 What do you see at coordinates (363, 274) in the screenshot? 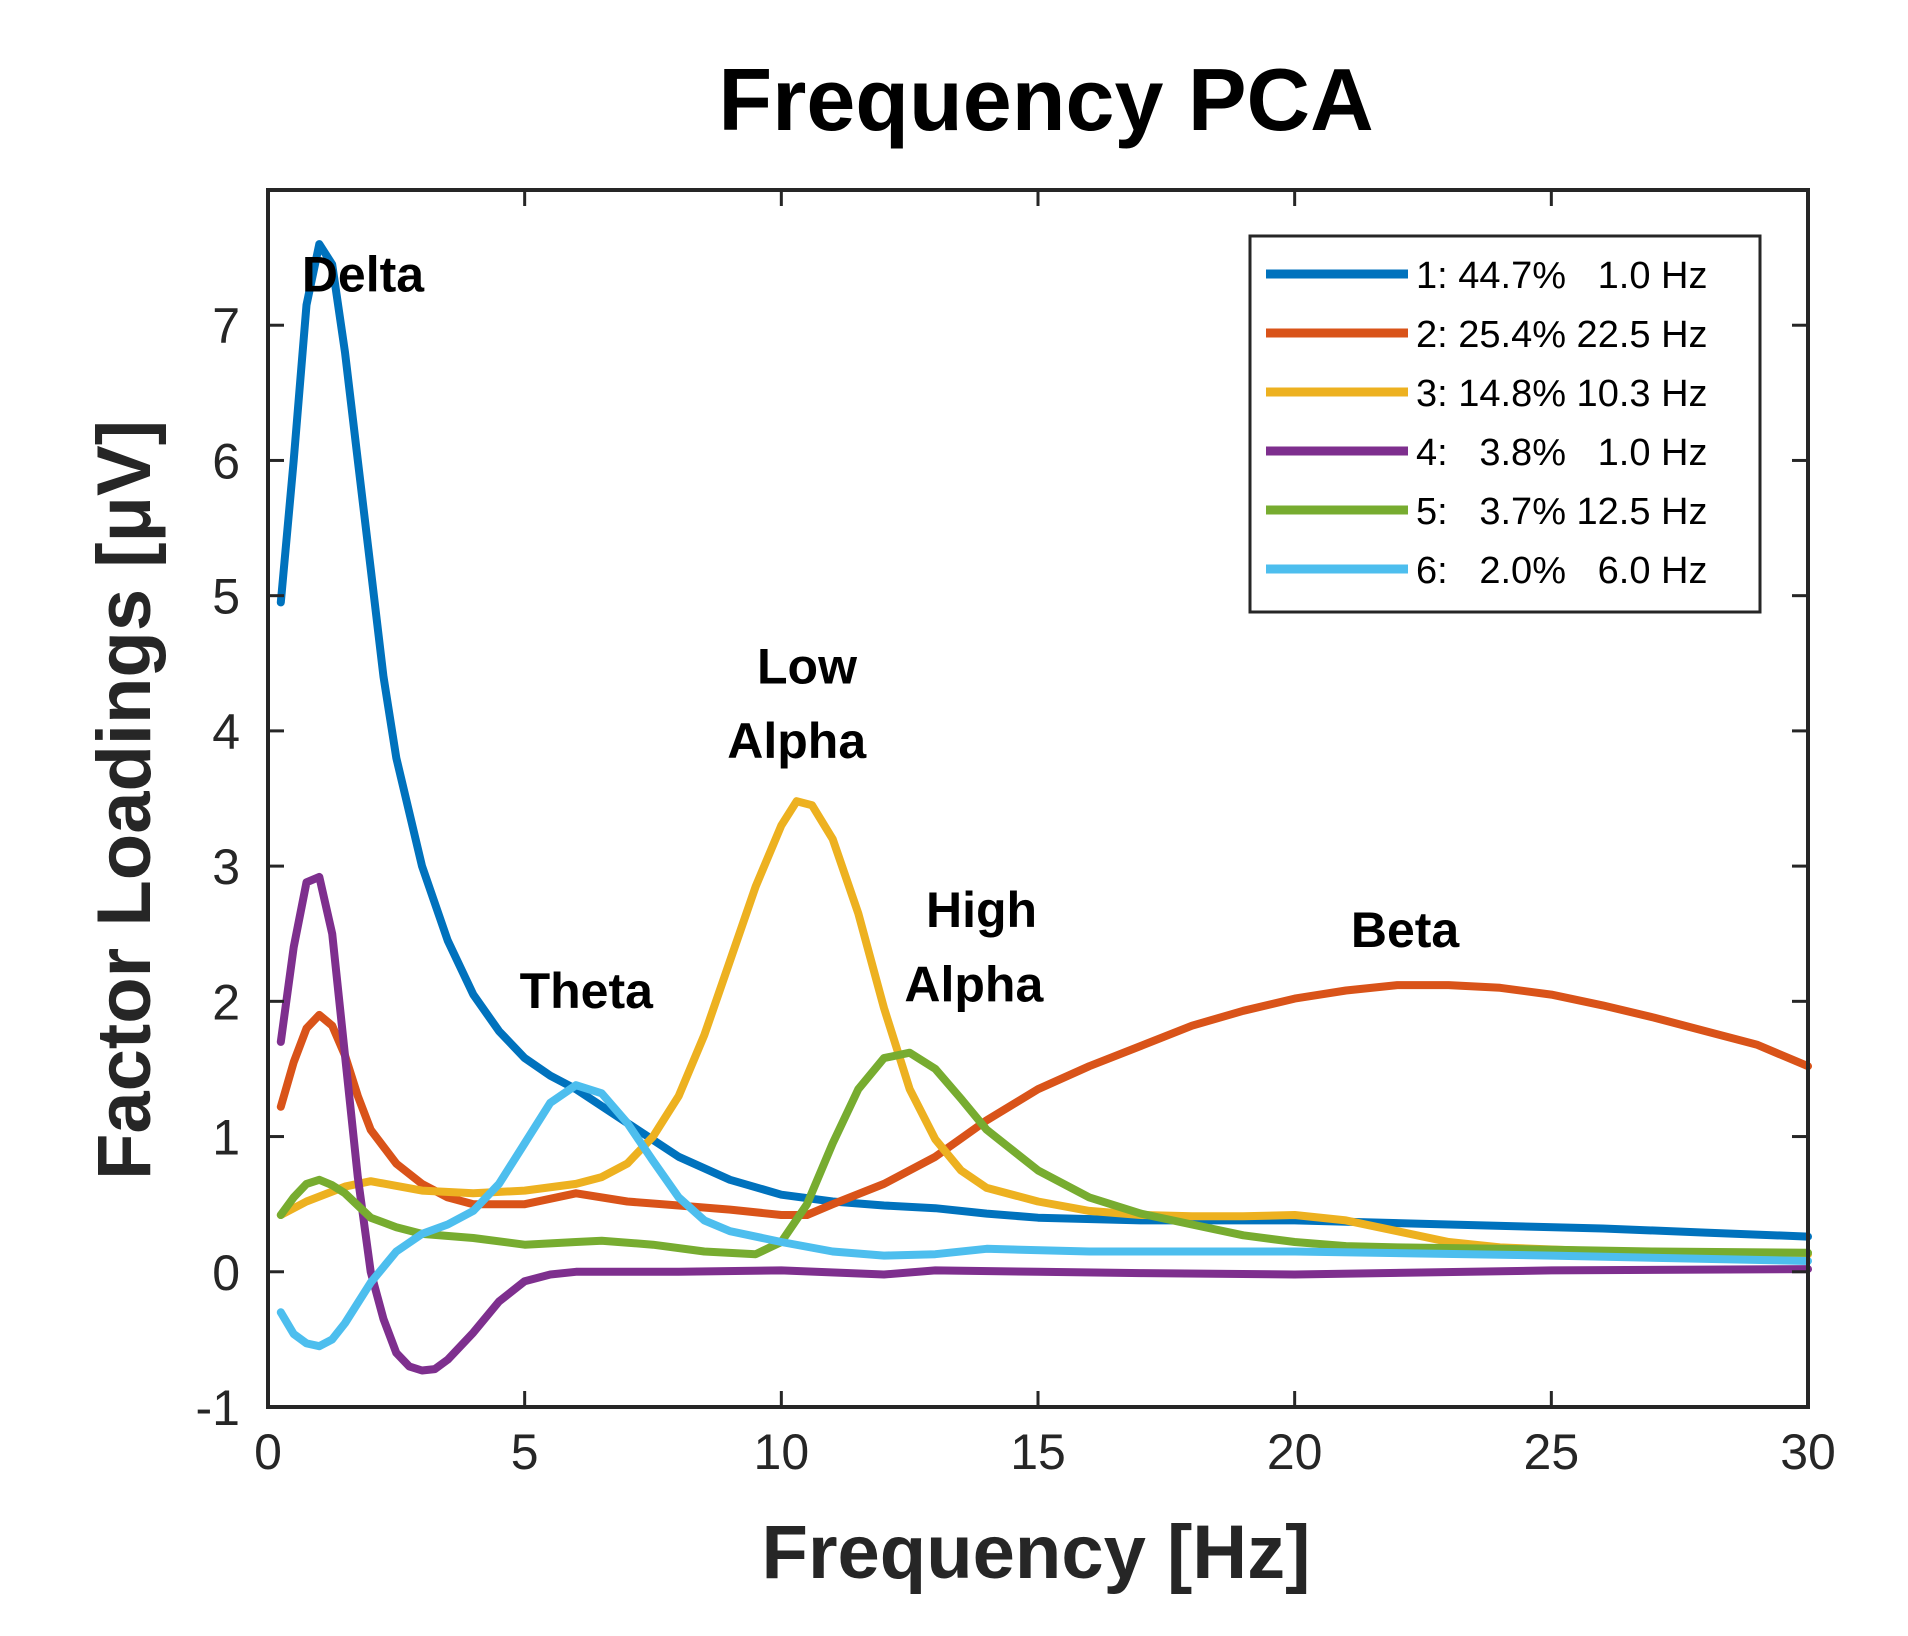
I see `annotation-label: Delta` at bounding box center [363, 274].